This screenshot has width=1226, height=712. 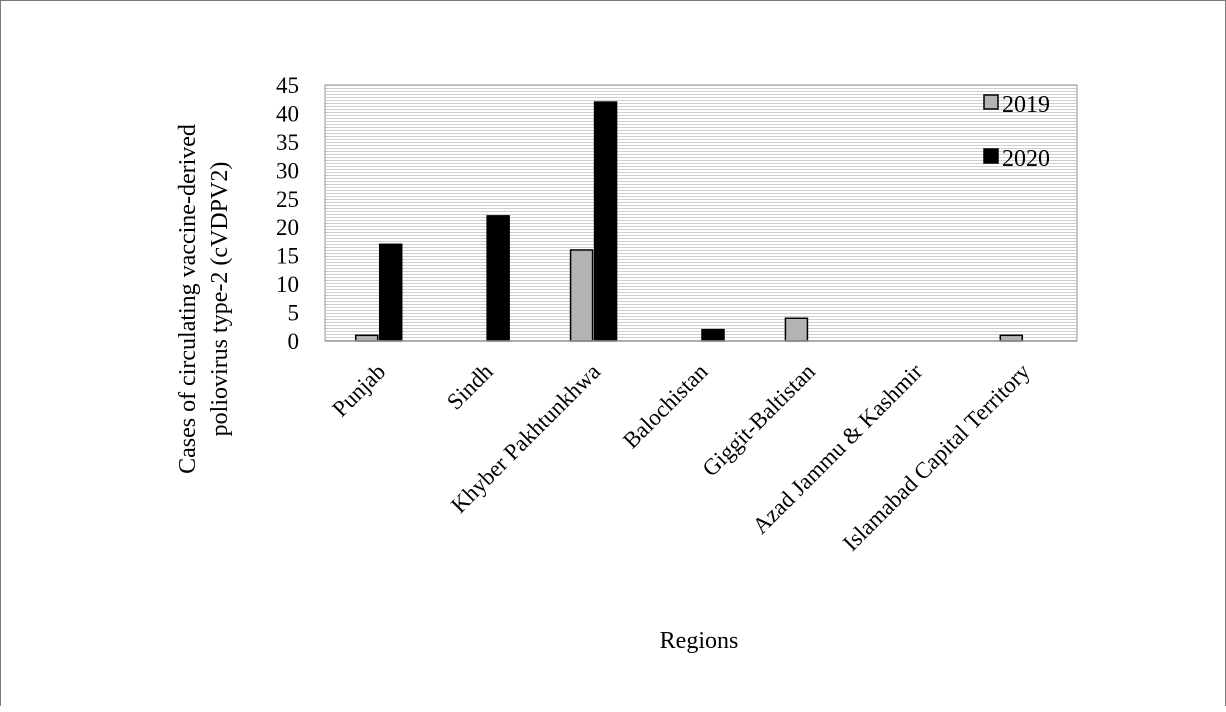 I want to click on legend: 2019 2020, so click(x=1016, y=132).